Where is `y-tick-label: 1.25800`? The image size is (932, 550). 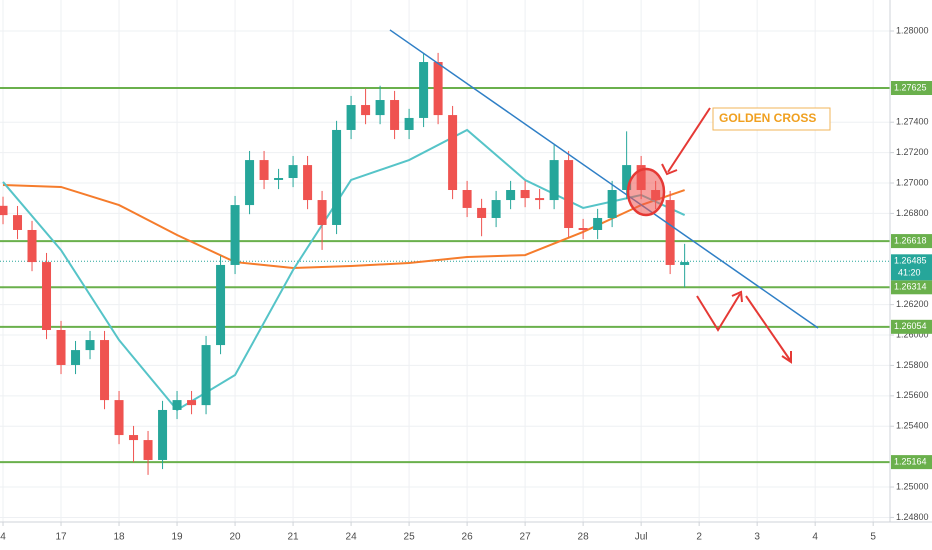 y-tick-label: 1.25800 is located at coordinates (912, 365).